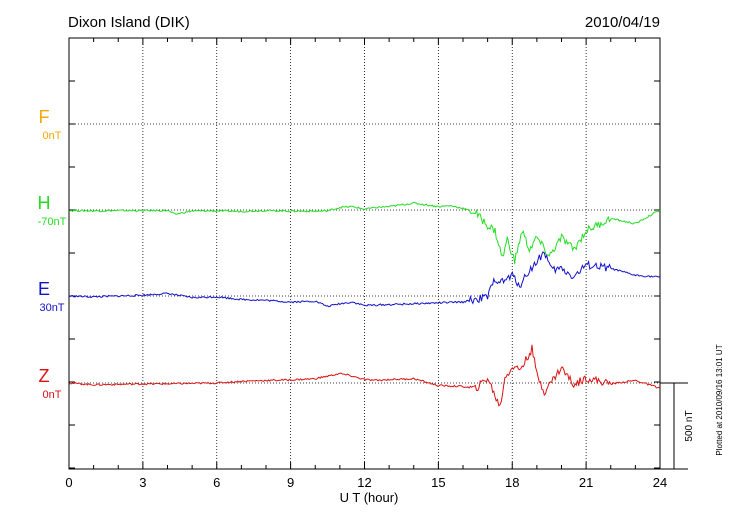 The height and width of the screenshot is (520, 730). Describe the element at coordinates (438, 482) in the screenshot. I see `x-tick-label: 15` at that location.